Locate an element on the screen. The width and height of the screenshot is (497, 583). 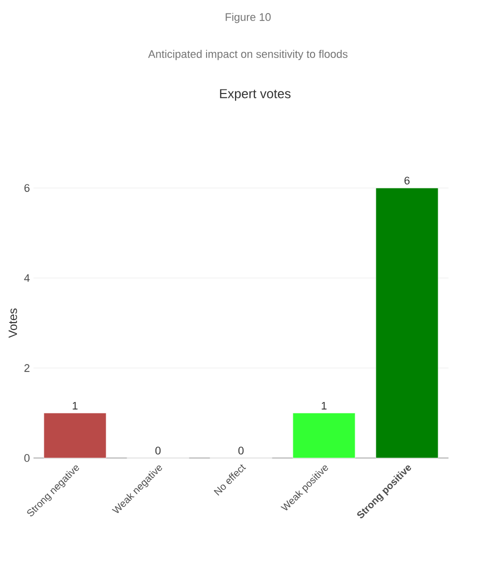
text: Anticipated impact on sensitivity to floods is located at coordinates (248, 55).